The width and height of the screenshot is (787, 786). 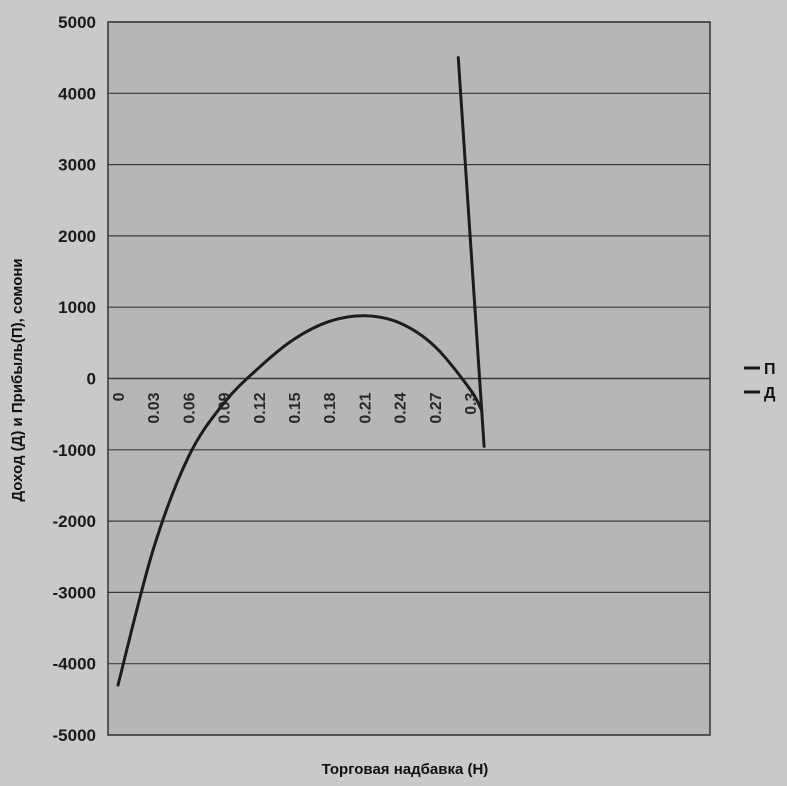 I want to click on x-tick-label: 0, so click(x=119, y=396).